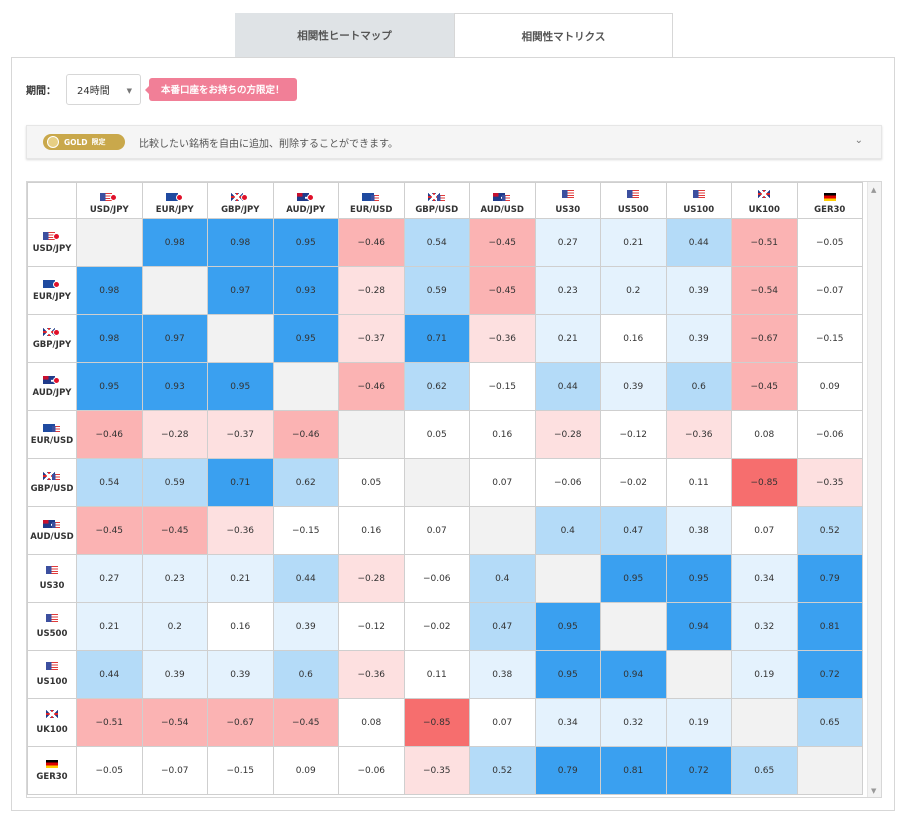 This screenshot has width=910, height=824. Describe the element at coordinates (874, 791) in the screenshot. I see `scroll-down-icon: ▼` at that location.